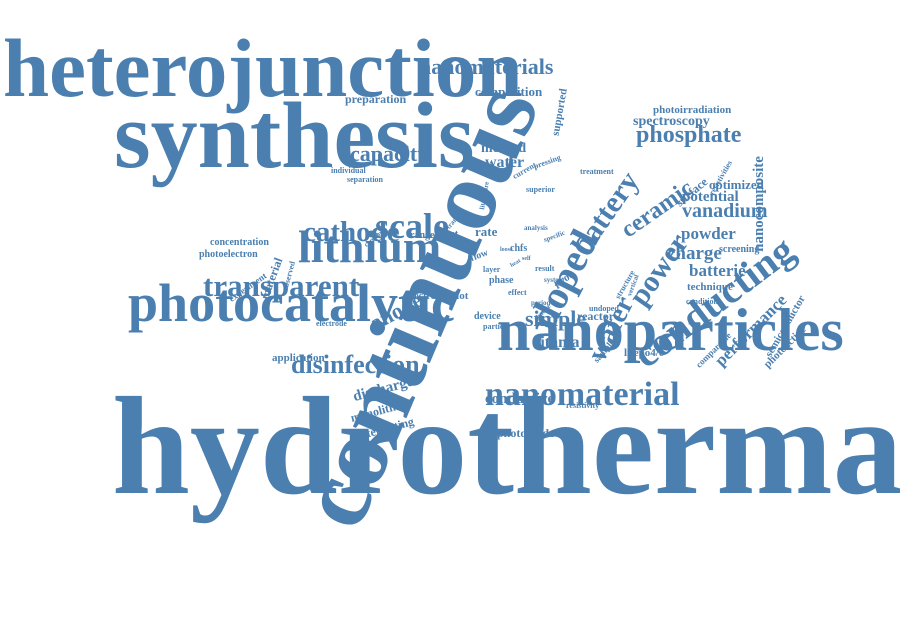 The image size is (900, 627). Describe the element at coordinates (281, 286) in the screenshot. I see `word-transparent: transparent` at that location.